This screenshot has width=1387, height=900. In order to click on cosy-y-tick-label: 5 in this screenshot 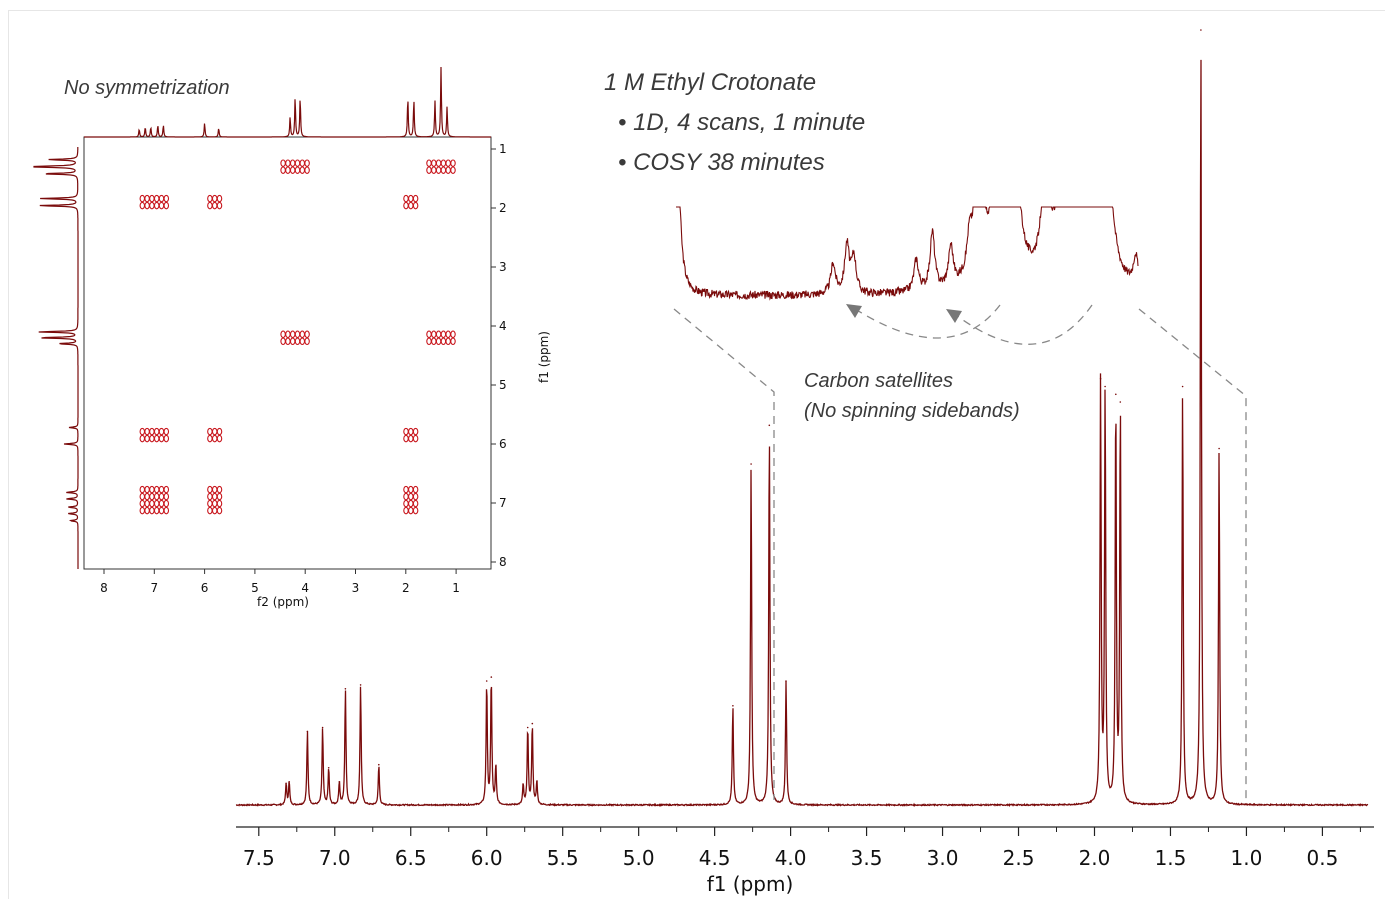, I will do `click(503, 385)`.